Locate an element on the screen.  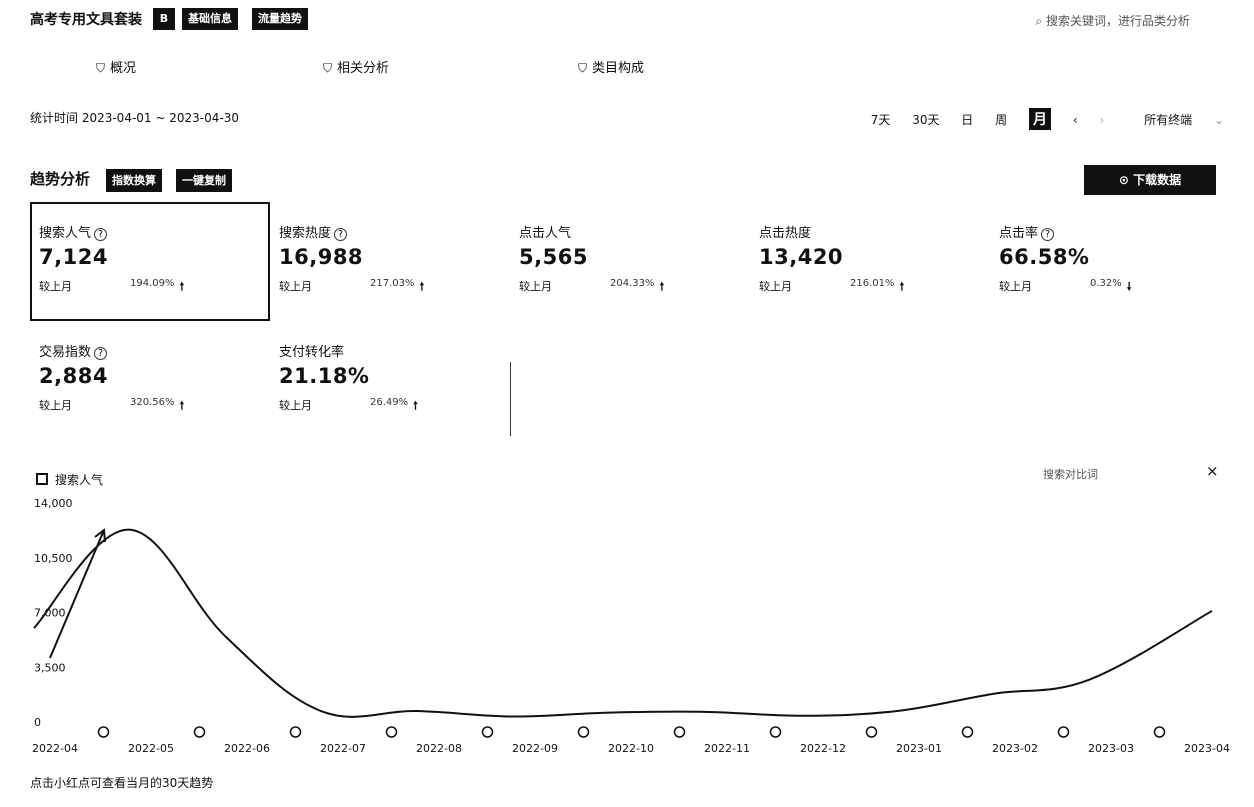
search-input: 搜索关键词，进行品类分析 is located at coordinates (1117, 21).